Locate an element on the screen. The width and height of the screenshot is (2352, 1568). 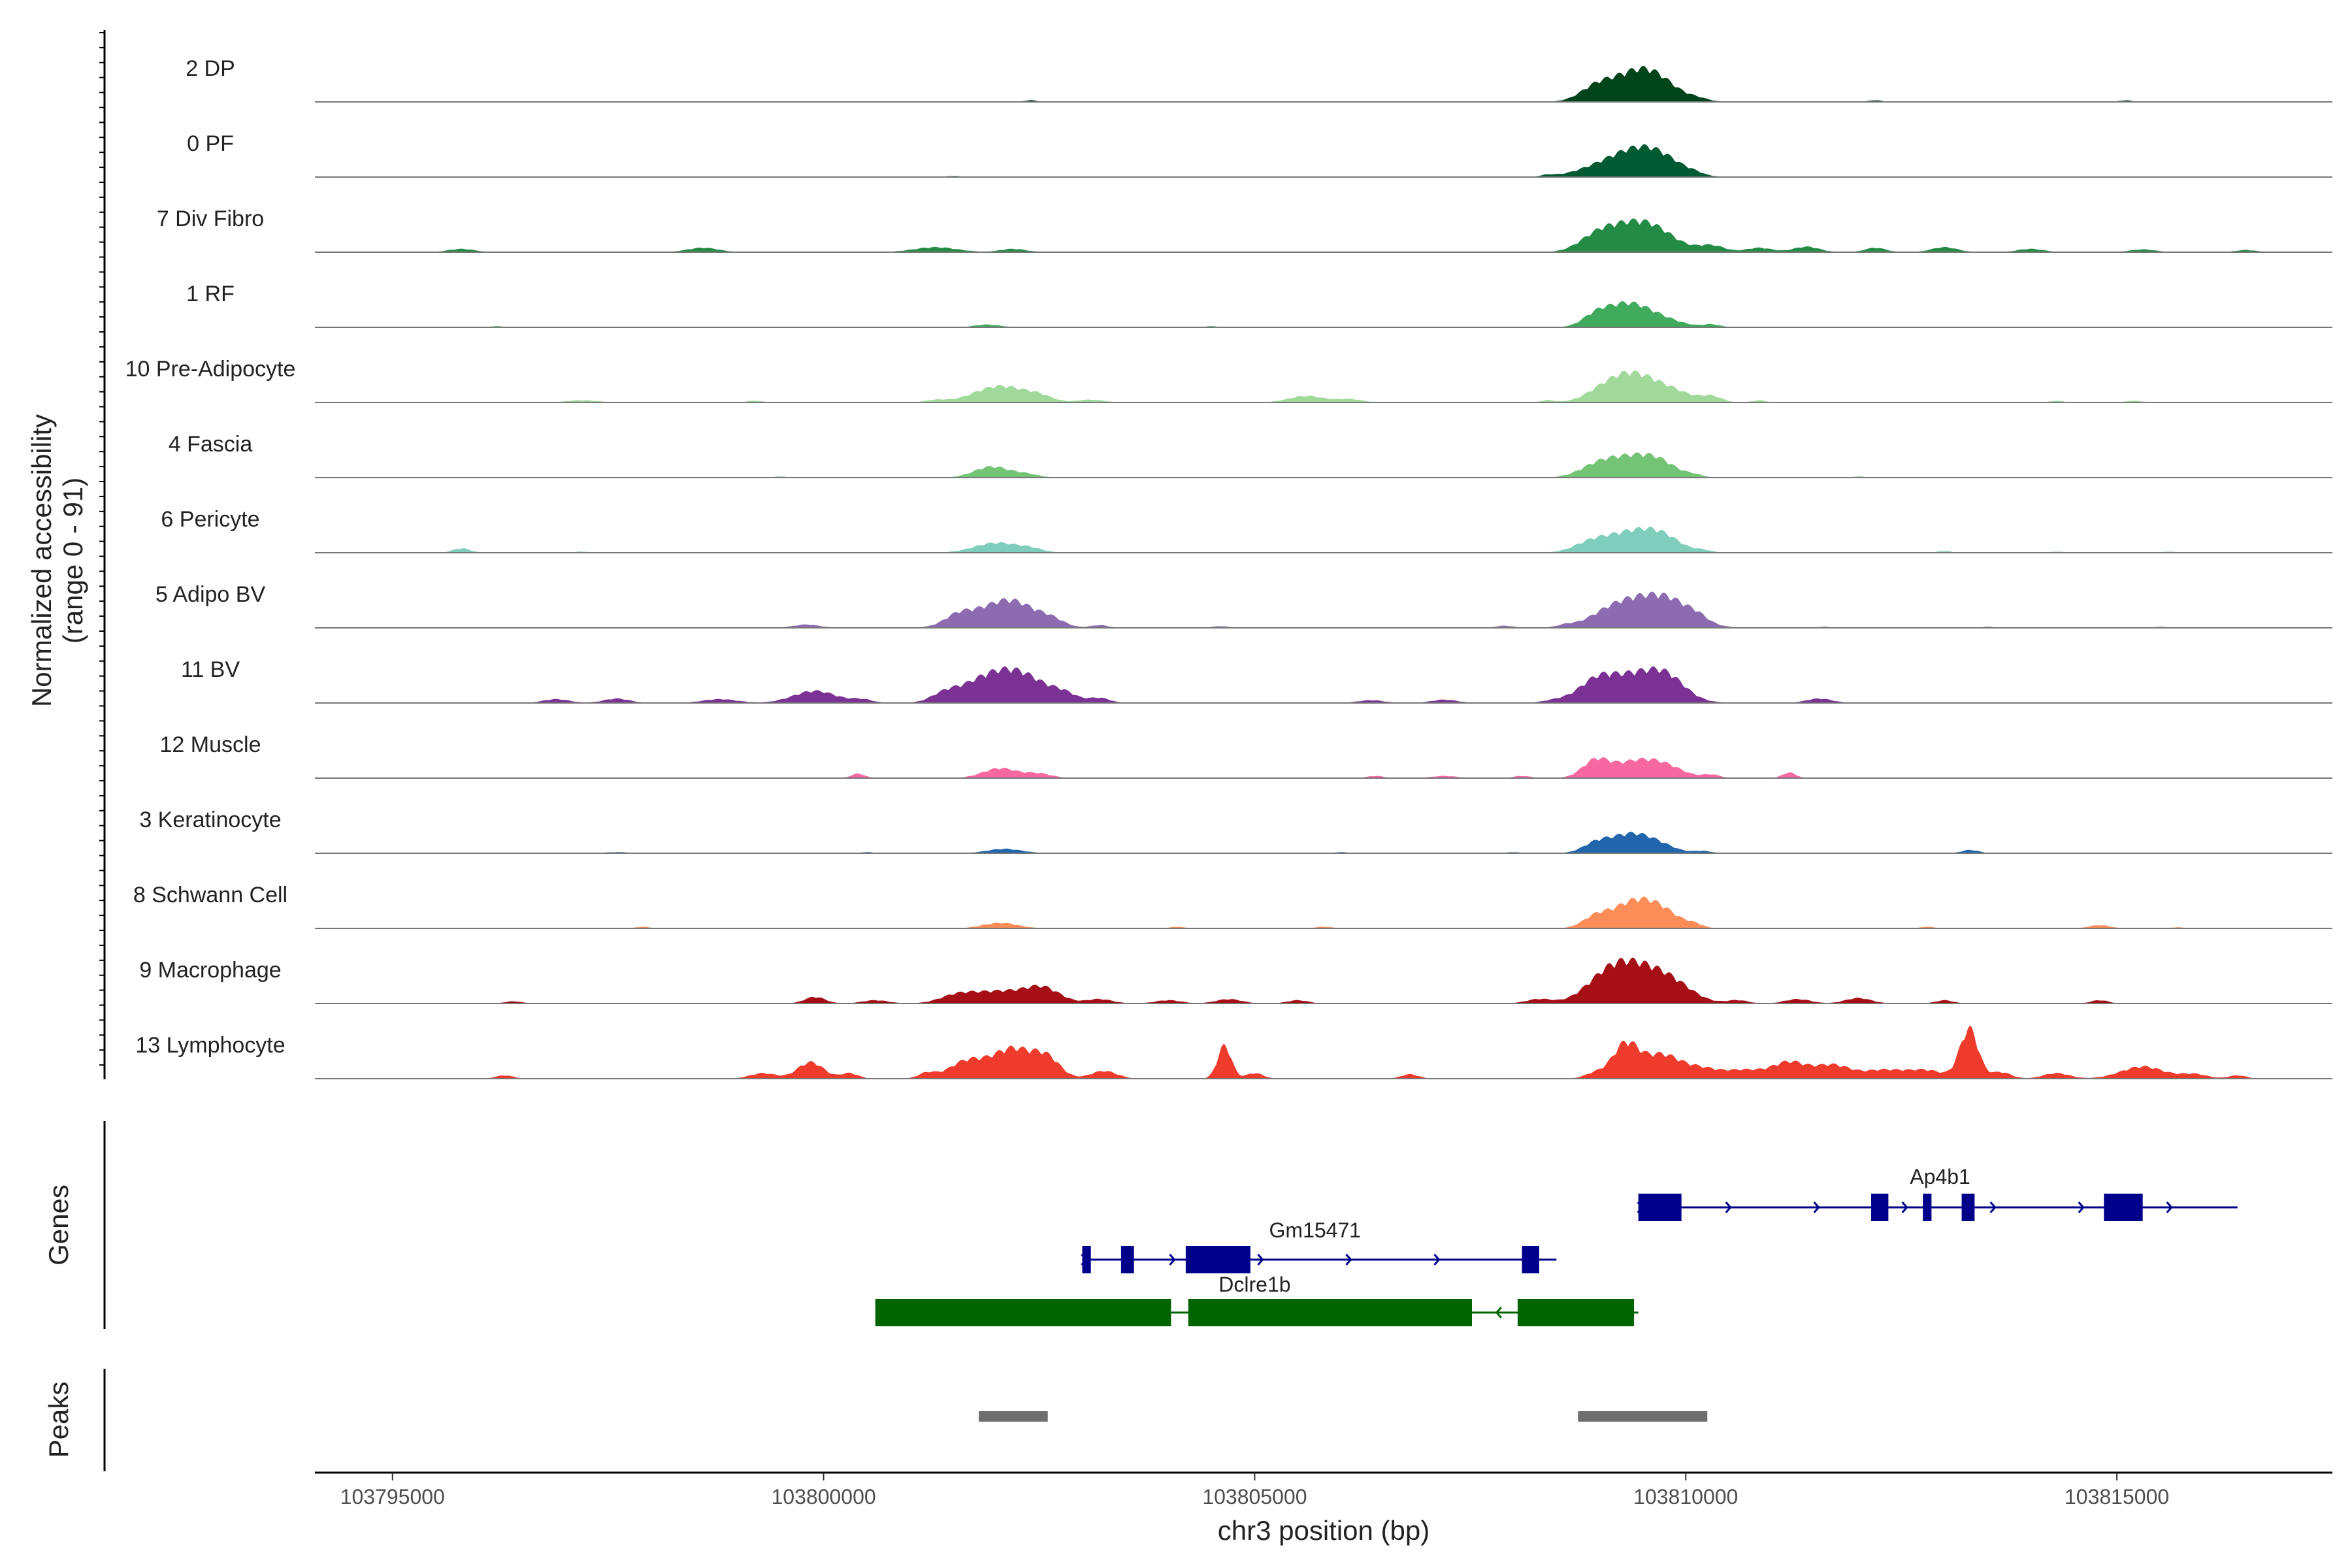
coverage-area-0-pf is located at coordinates (1323, 160).